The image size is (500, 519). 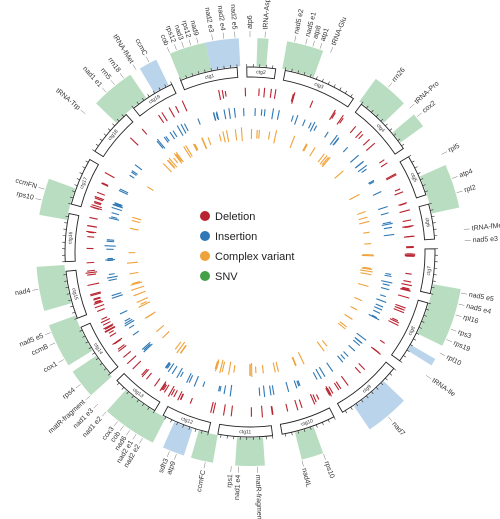 What do you see at coordinates (219, 277) in the screenshot?
I see `legend-item-snv: SNV` at bounding box center [219, 277].